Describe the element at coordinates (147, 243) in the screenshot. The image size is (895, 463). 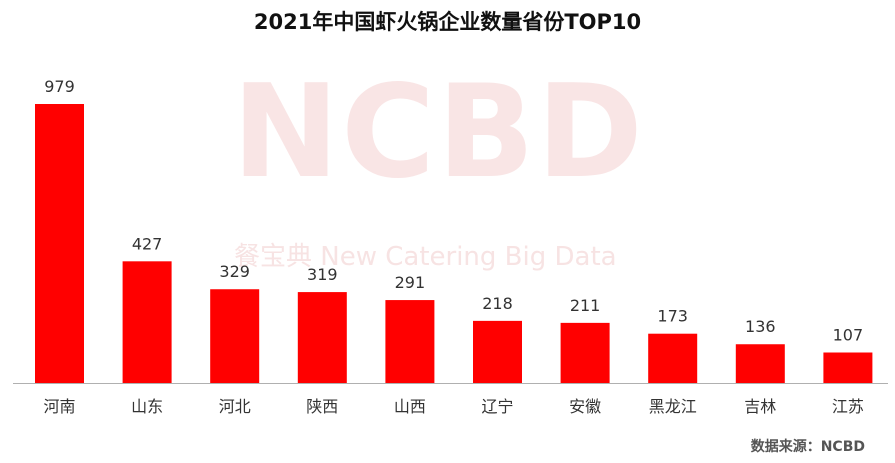
I see `value-label-山东: 427` at that location.